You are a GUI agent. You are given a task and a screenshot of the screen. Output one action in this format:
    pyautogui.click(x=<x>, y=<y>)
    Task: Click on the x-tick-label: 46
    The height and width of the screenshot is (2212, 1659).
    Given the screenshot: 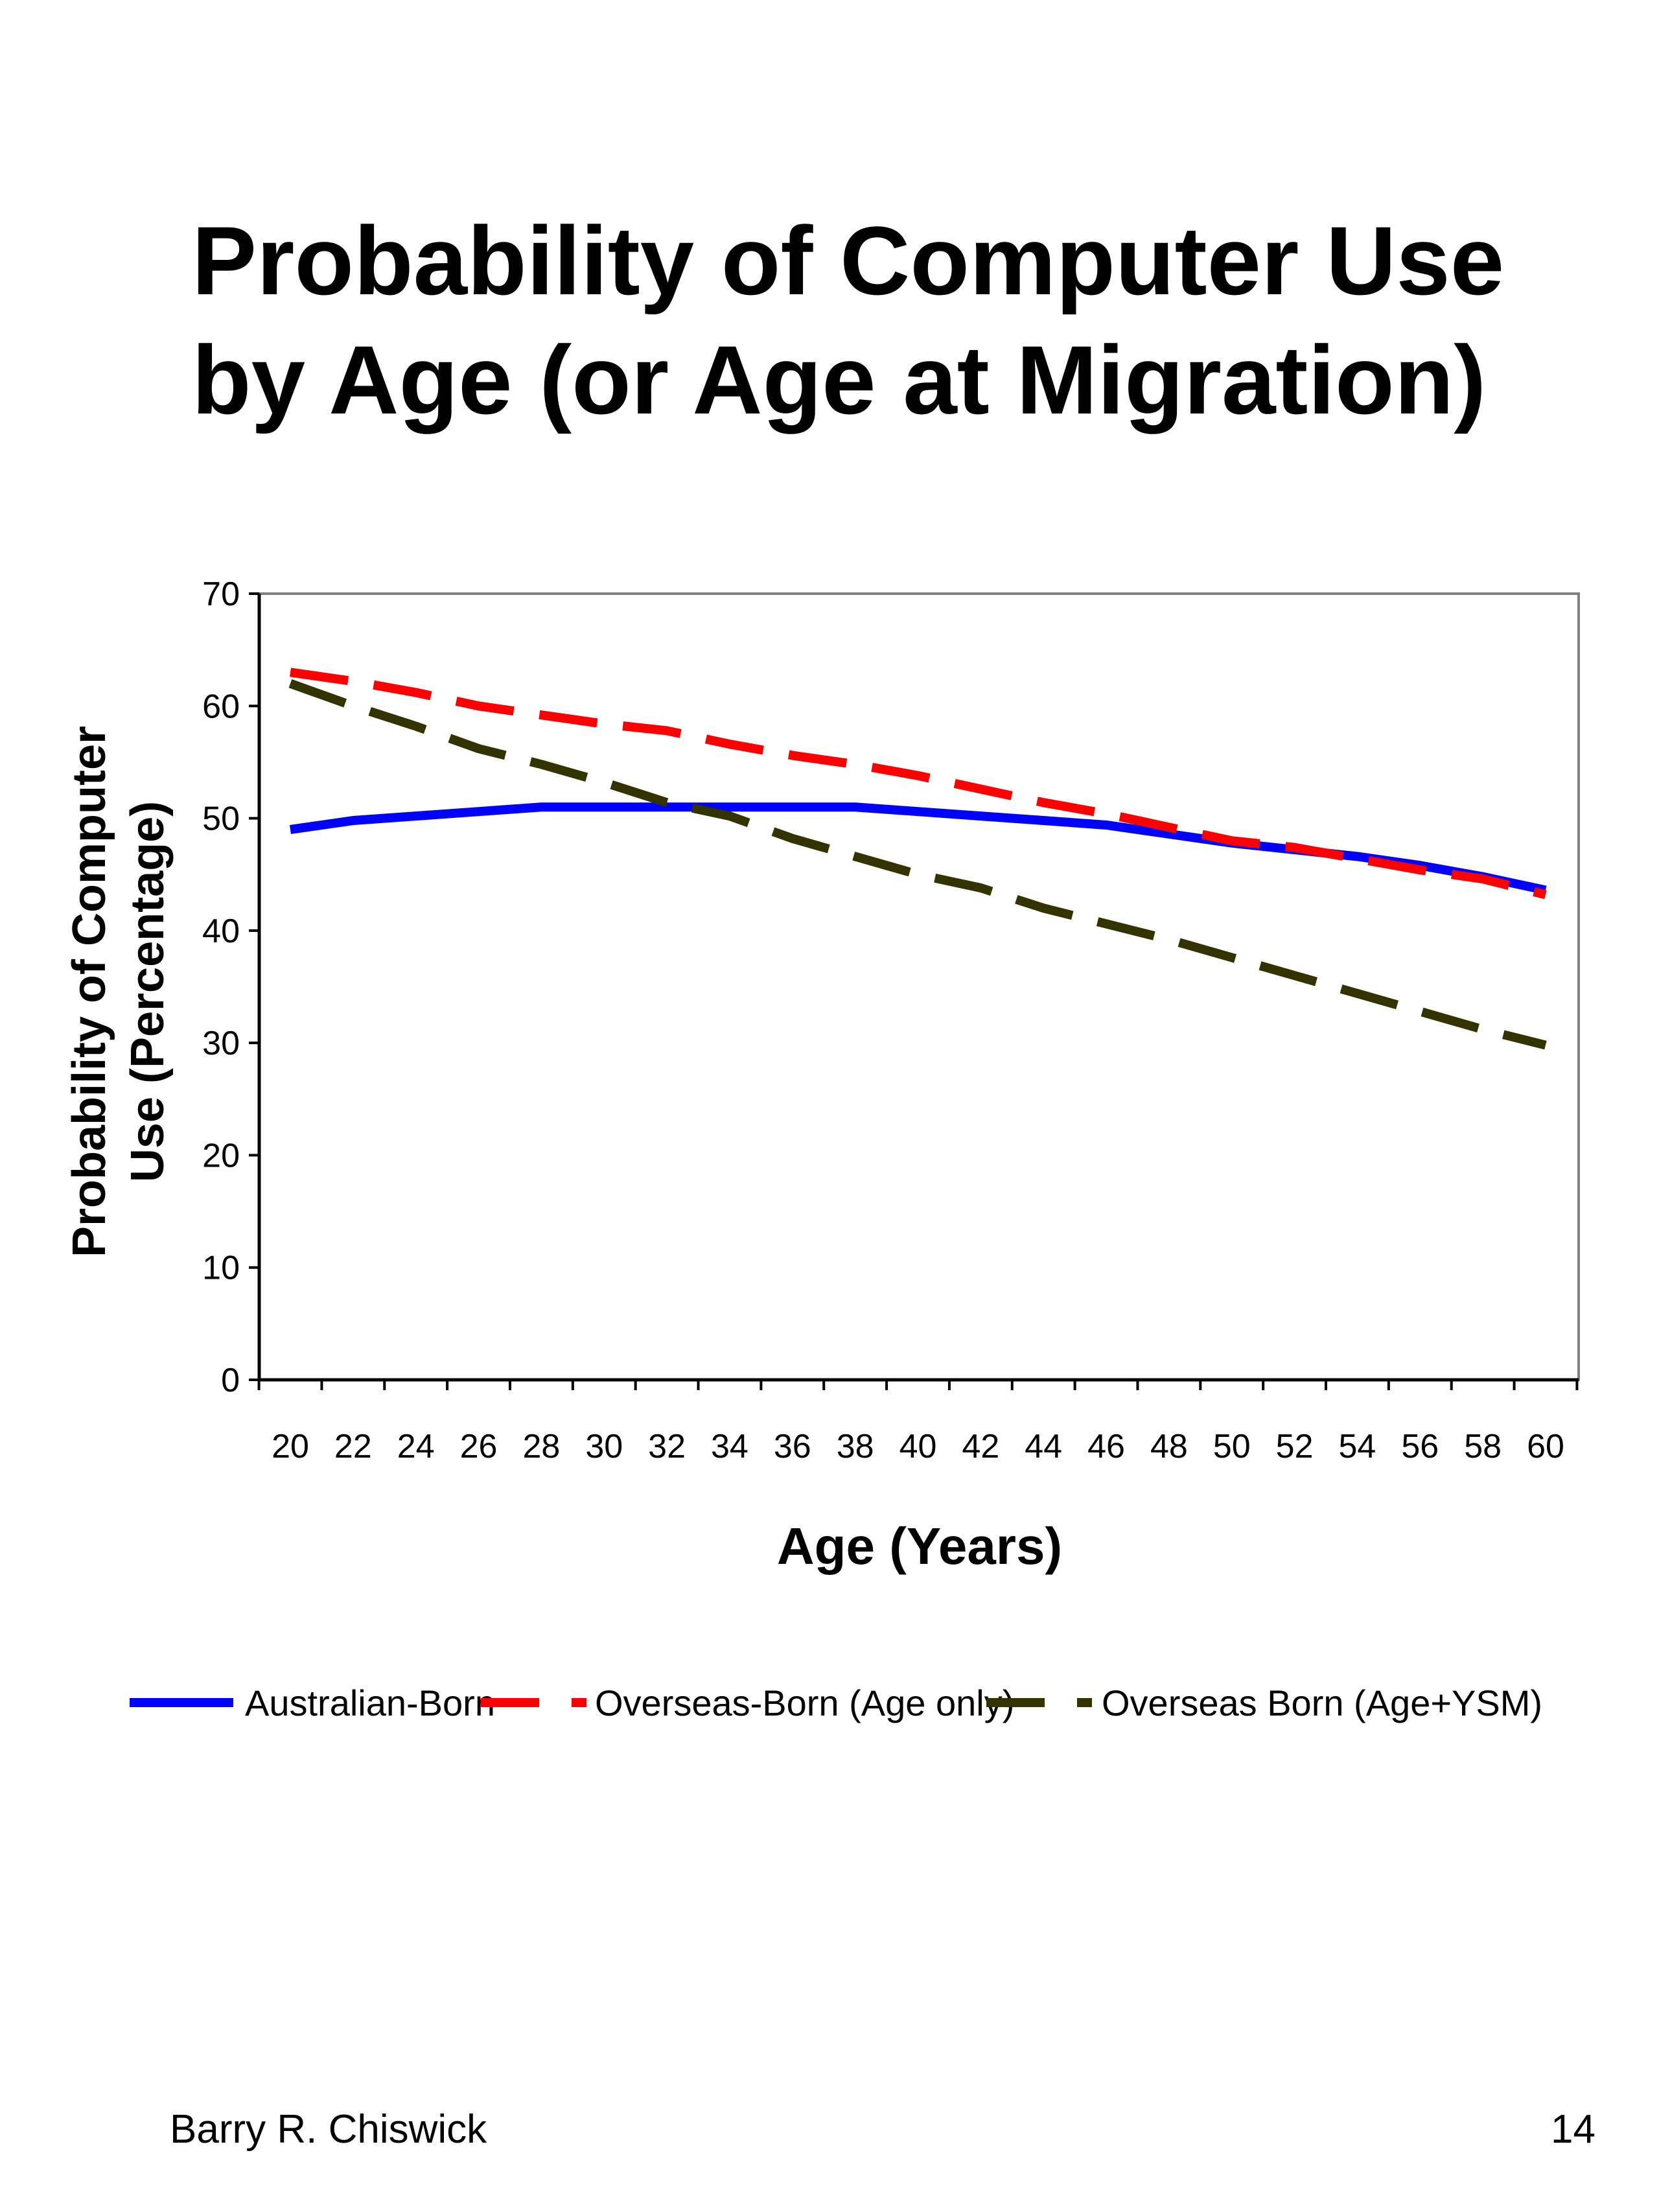 What is the action you would take?
    pyautogui.click(x=1106, y=1446)
    